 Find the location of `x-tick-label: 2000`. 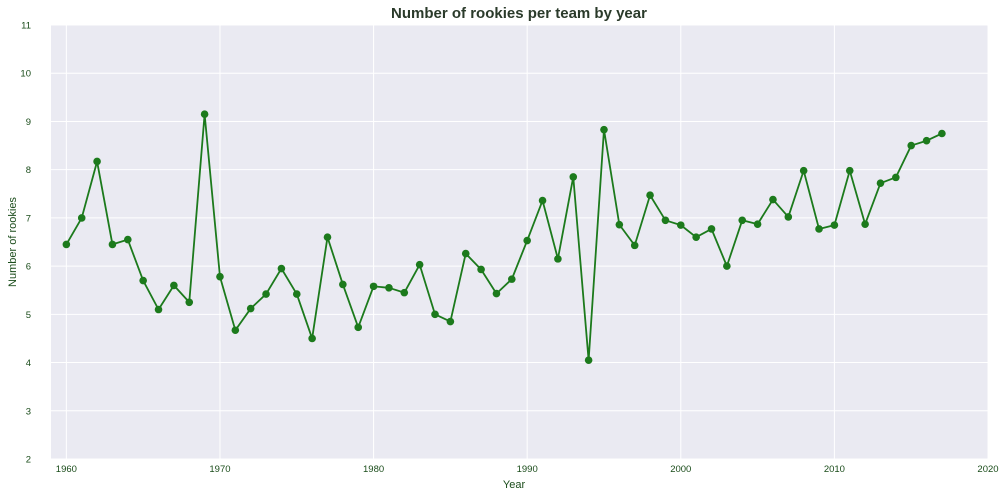

x-tick-label: 2000 is located at coordinates (680, 469).